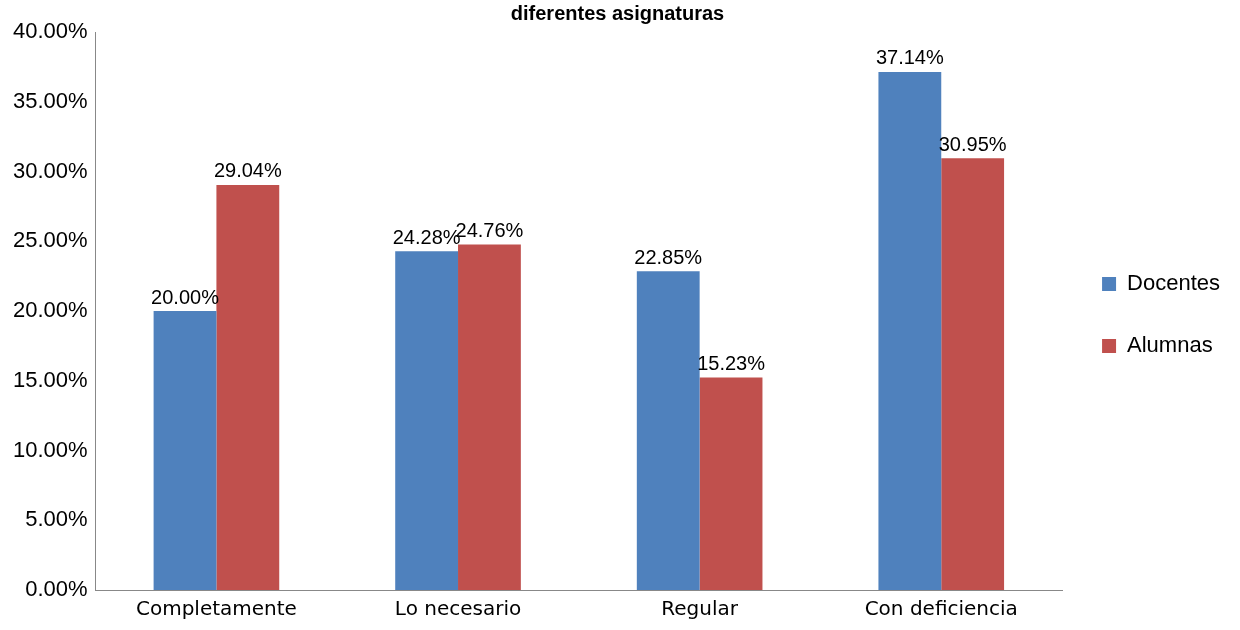  Describe the element at coordinates (56, 519) in the screenshot. I see `y-tick-label: 5.00%` at that location.